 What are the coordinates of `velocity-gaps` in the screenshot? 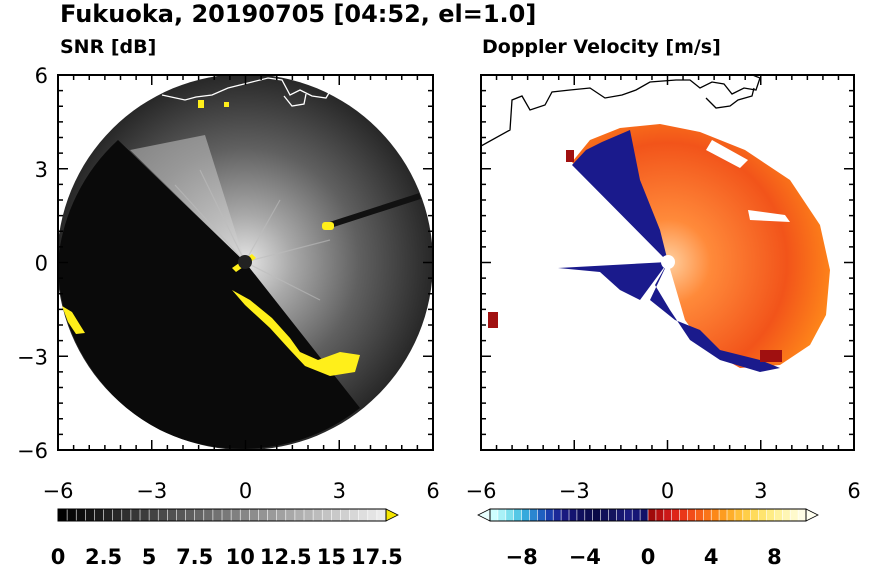 It's located at (748, 181).